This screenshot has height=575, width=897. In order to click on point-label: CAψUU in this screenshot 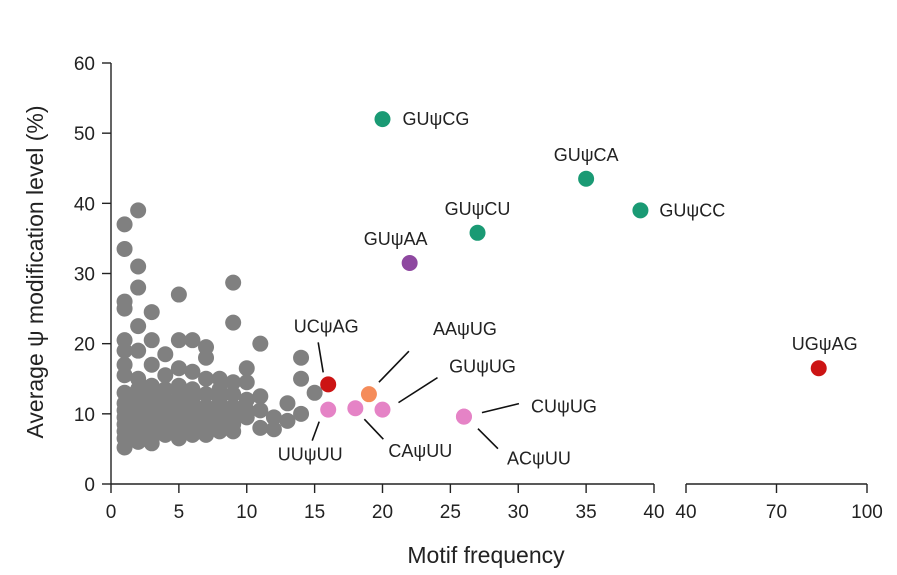, I will do `click(420, 451)`.